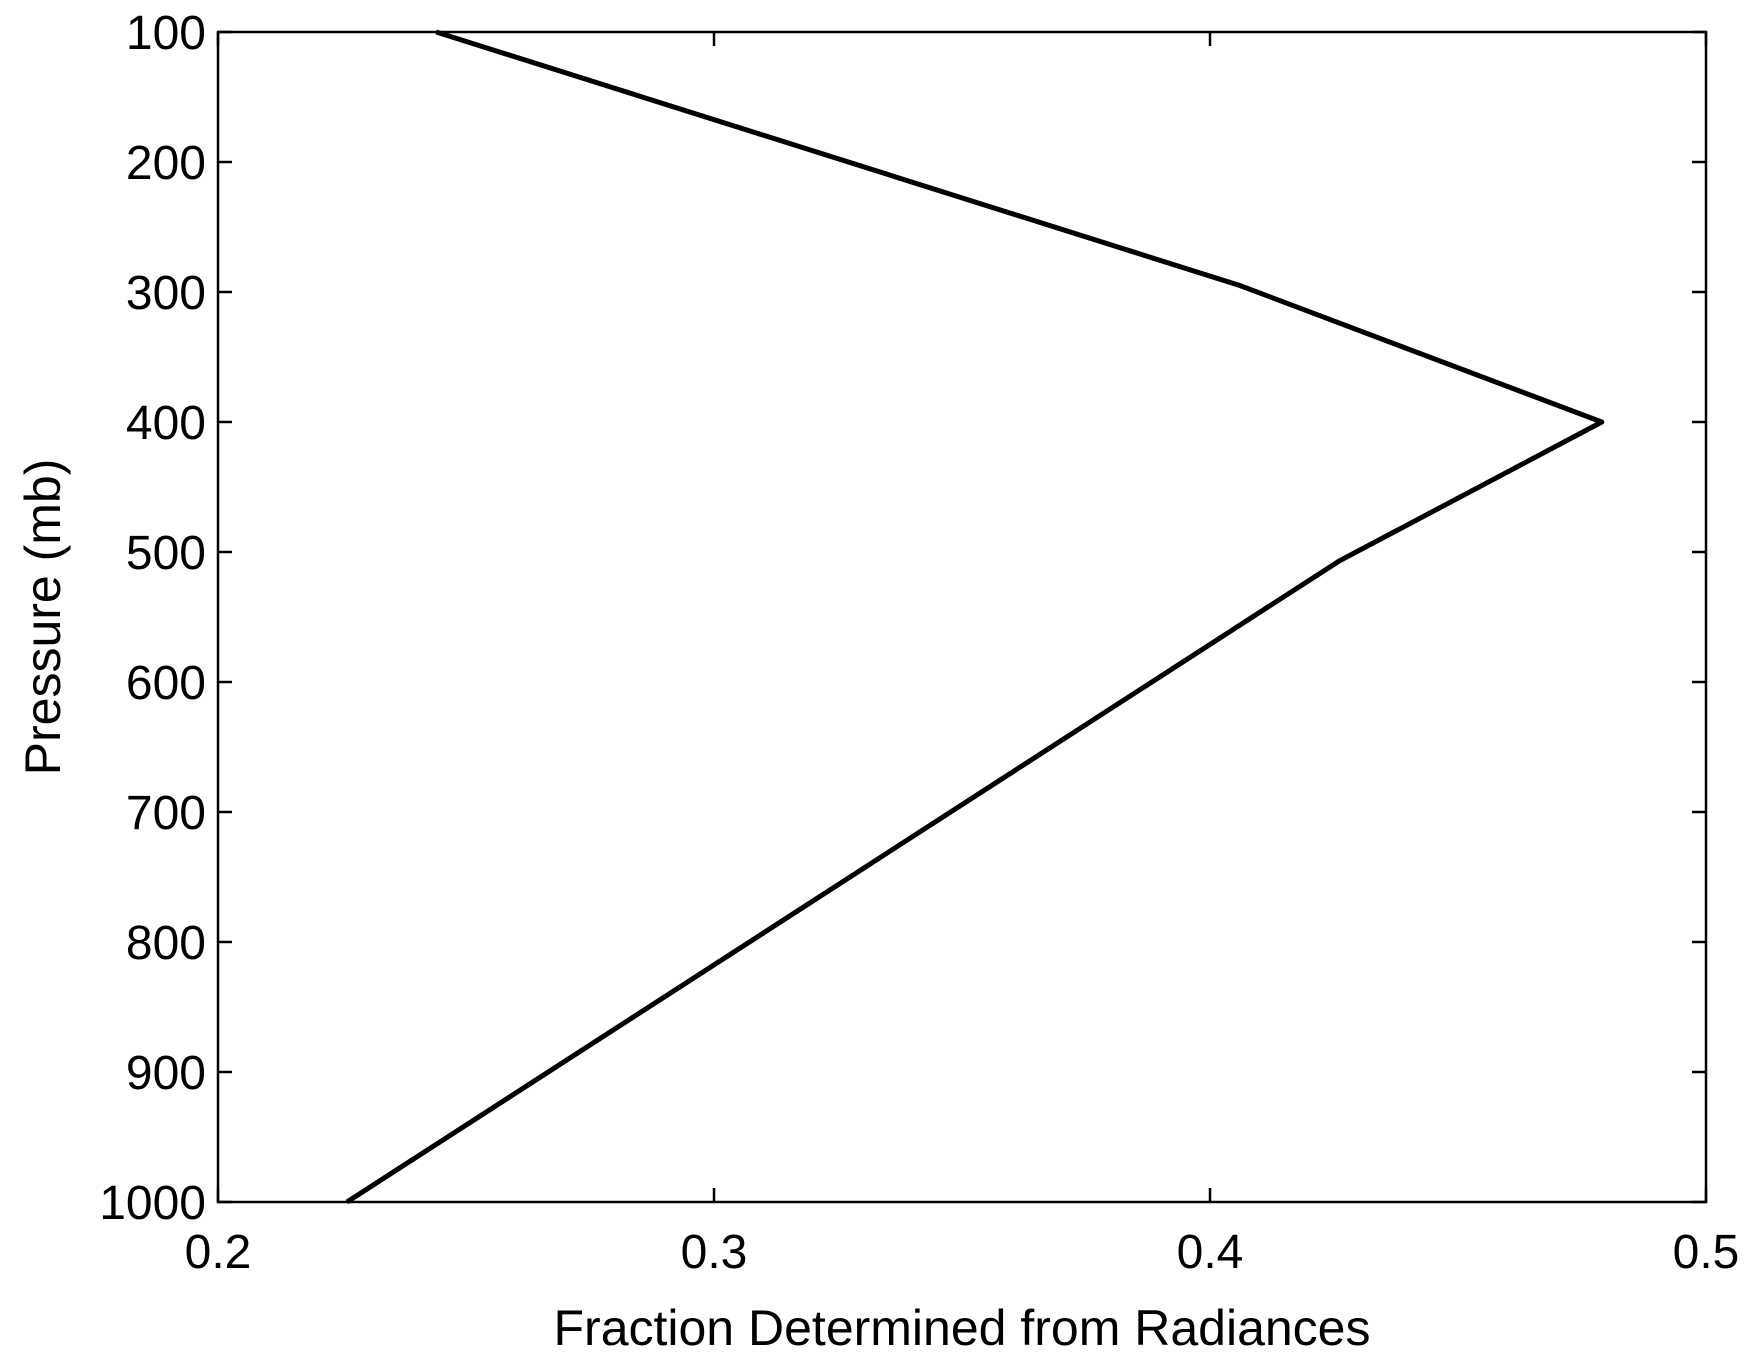 The image size is (1749, 1365). I want to click on x-axis-label: Fraction Determined from Radiances, so click(962, 1328).